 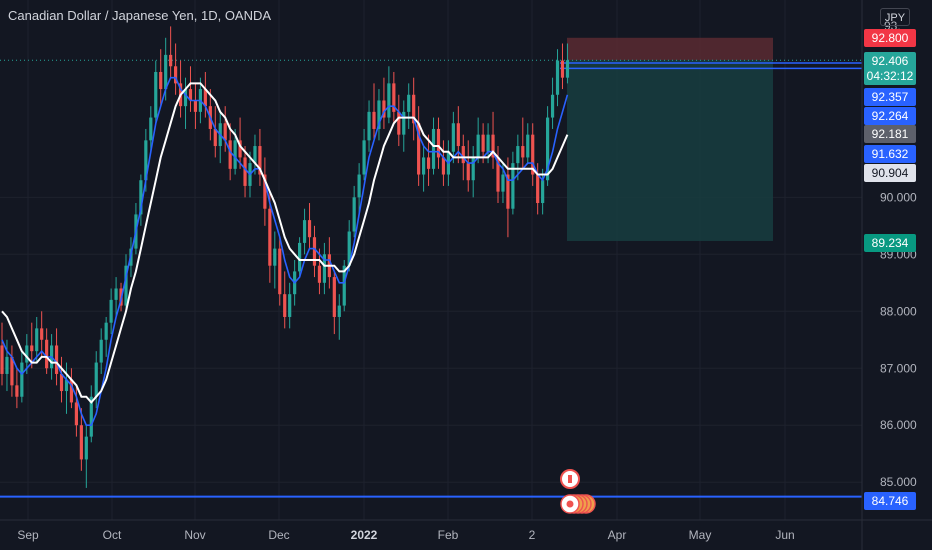 I want to click on price-label-text: 92.264, so click(x=890, y=116).